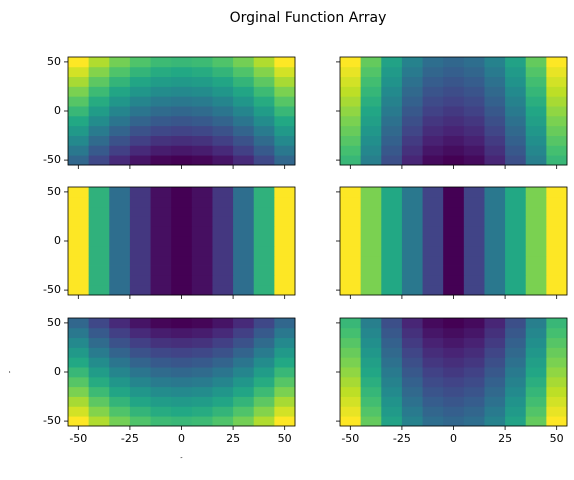 Image resolution: width=574 pixels, height=480 pixels. What do you see at coordinates (350, 438) in the screenshot?
I see `x-tick-label: -50` at bounding box center [350, 438].